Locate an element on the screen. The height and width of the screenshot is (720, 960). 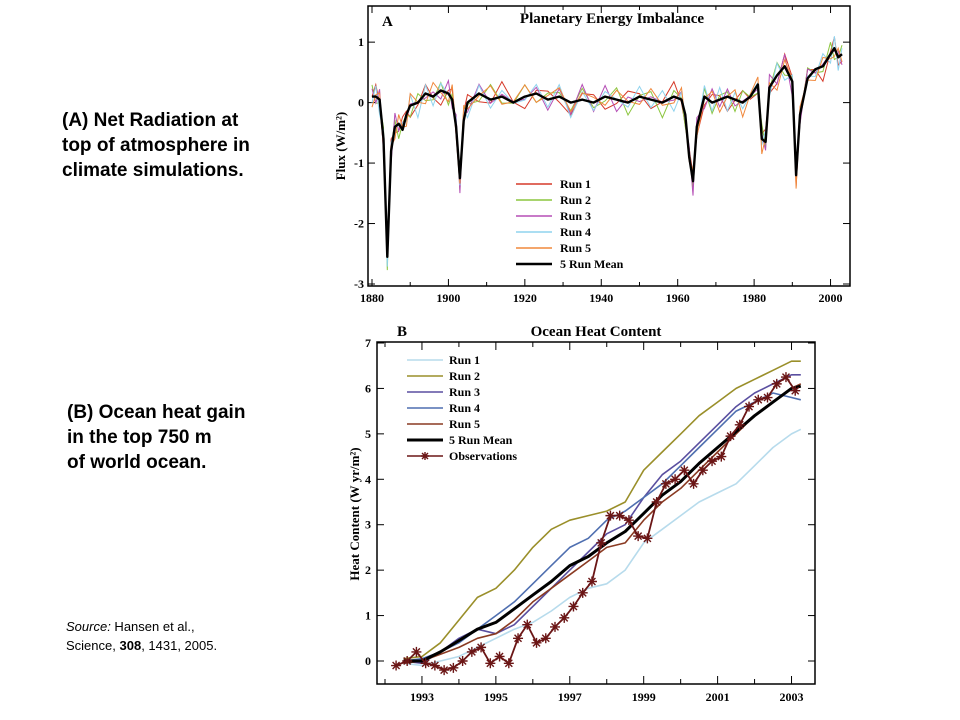
chart-b-legend-label-observations: Observations is located at coordinates (483, 456).